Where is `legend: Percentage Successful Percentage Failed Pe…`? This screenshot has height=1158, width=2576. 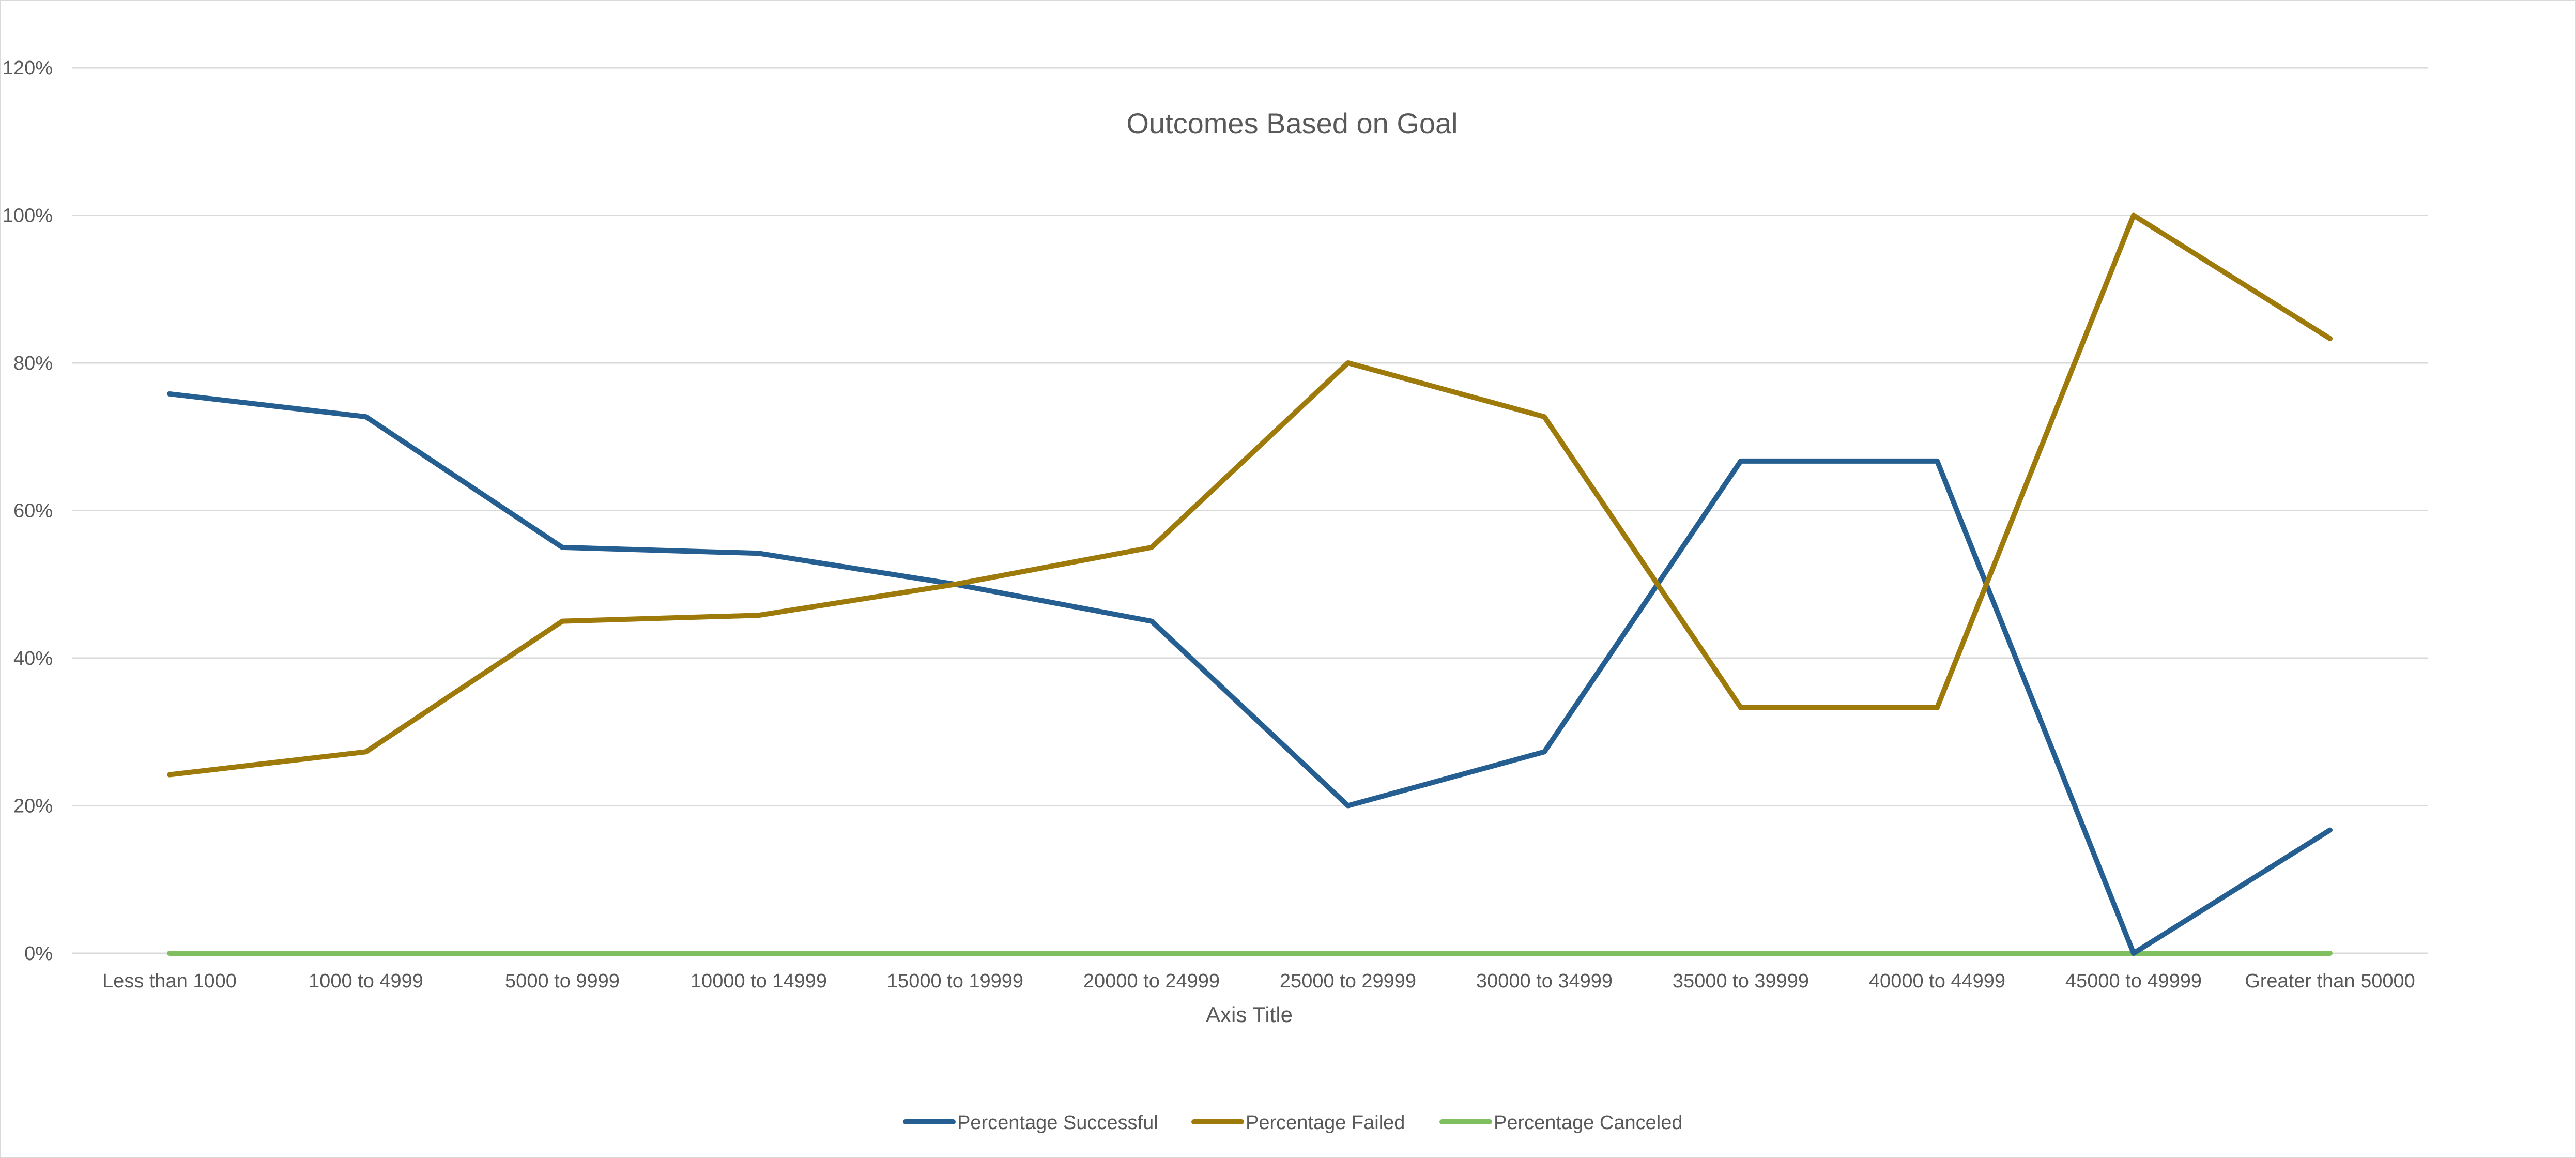
legend: Percentage Successful Percentage Failed Pe… is located at coordinates (1293, 1123).